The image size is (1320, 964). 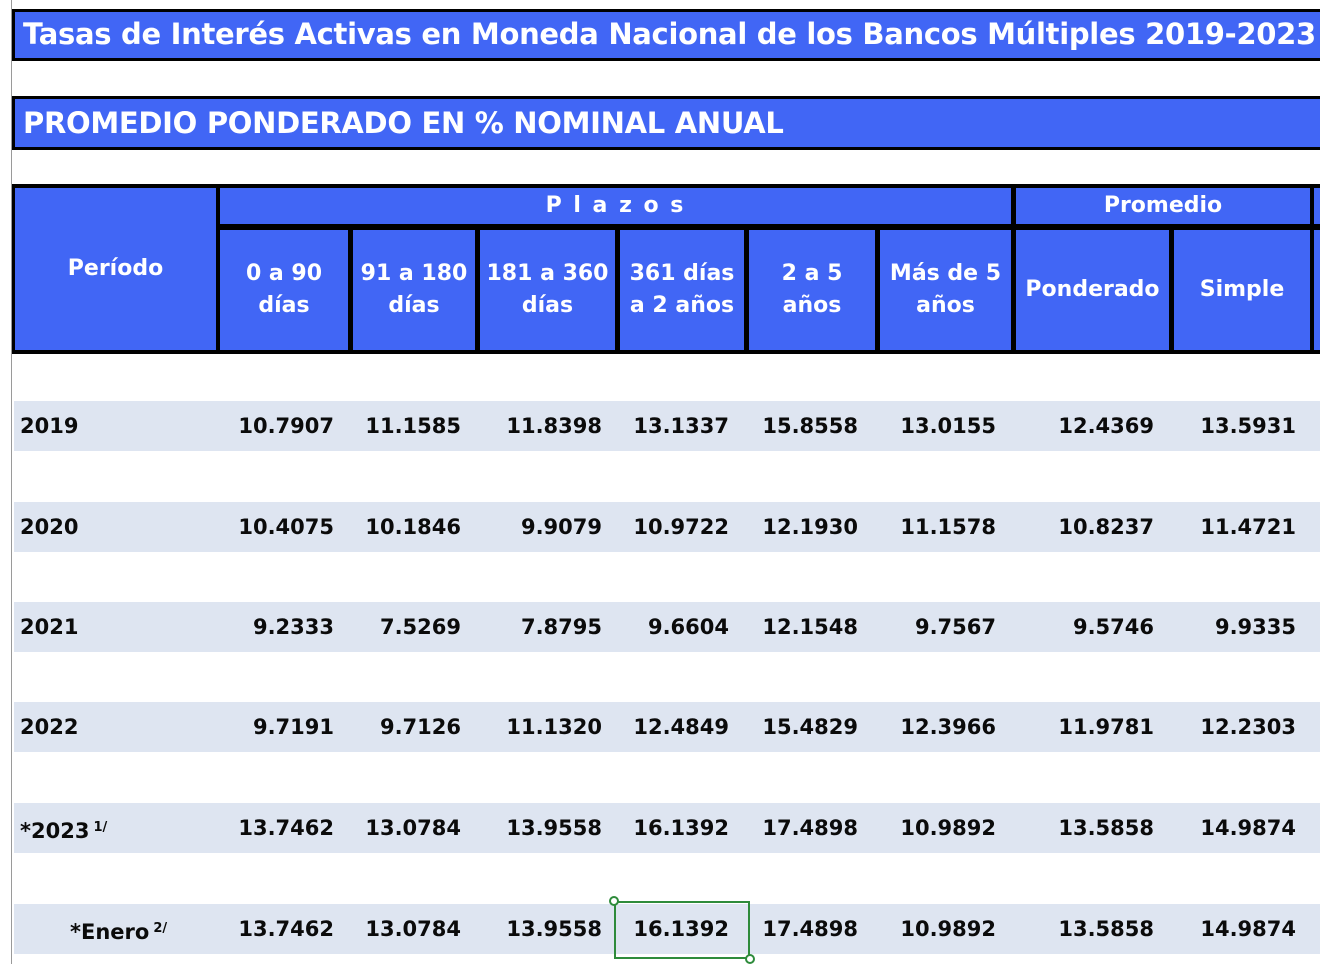 I want to click on value-cell: 11.1585, so click(x=413, y=426).